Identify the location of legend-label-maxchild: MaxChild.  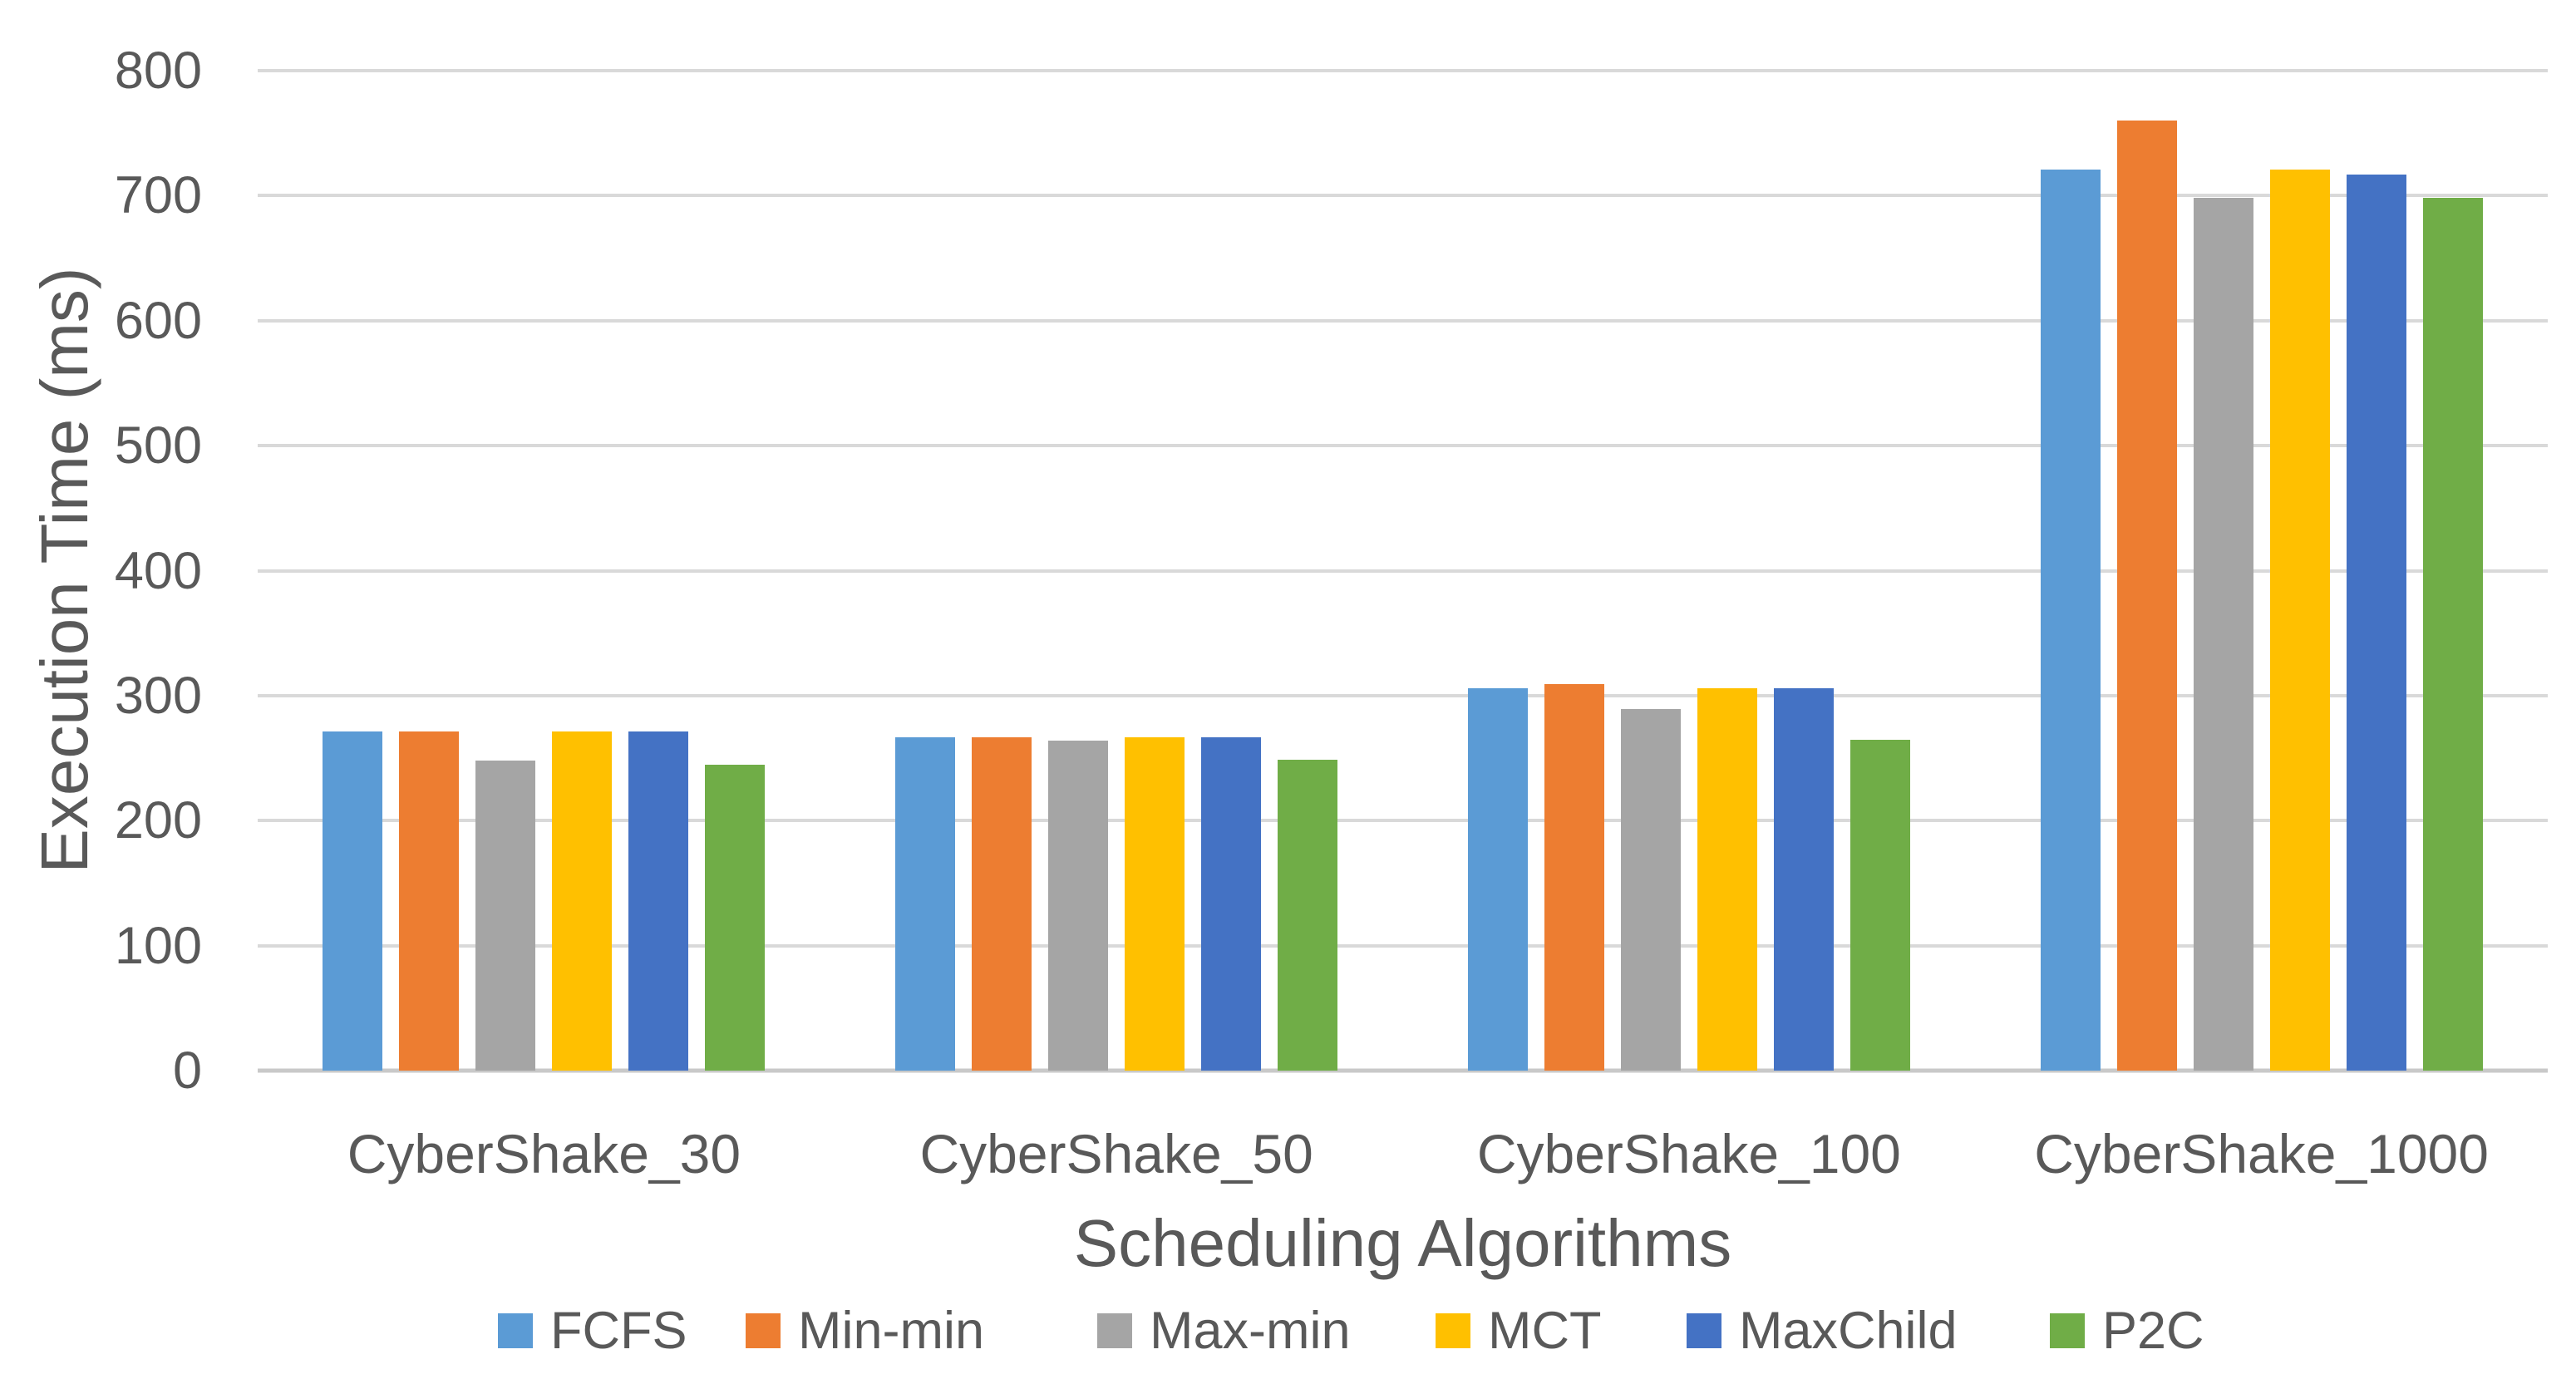
(1848, 1331).